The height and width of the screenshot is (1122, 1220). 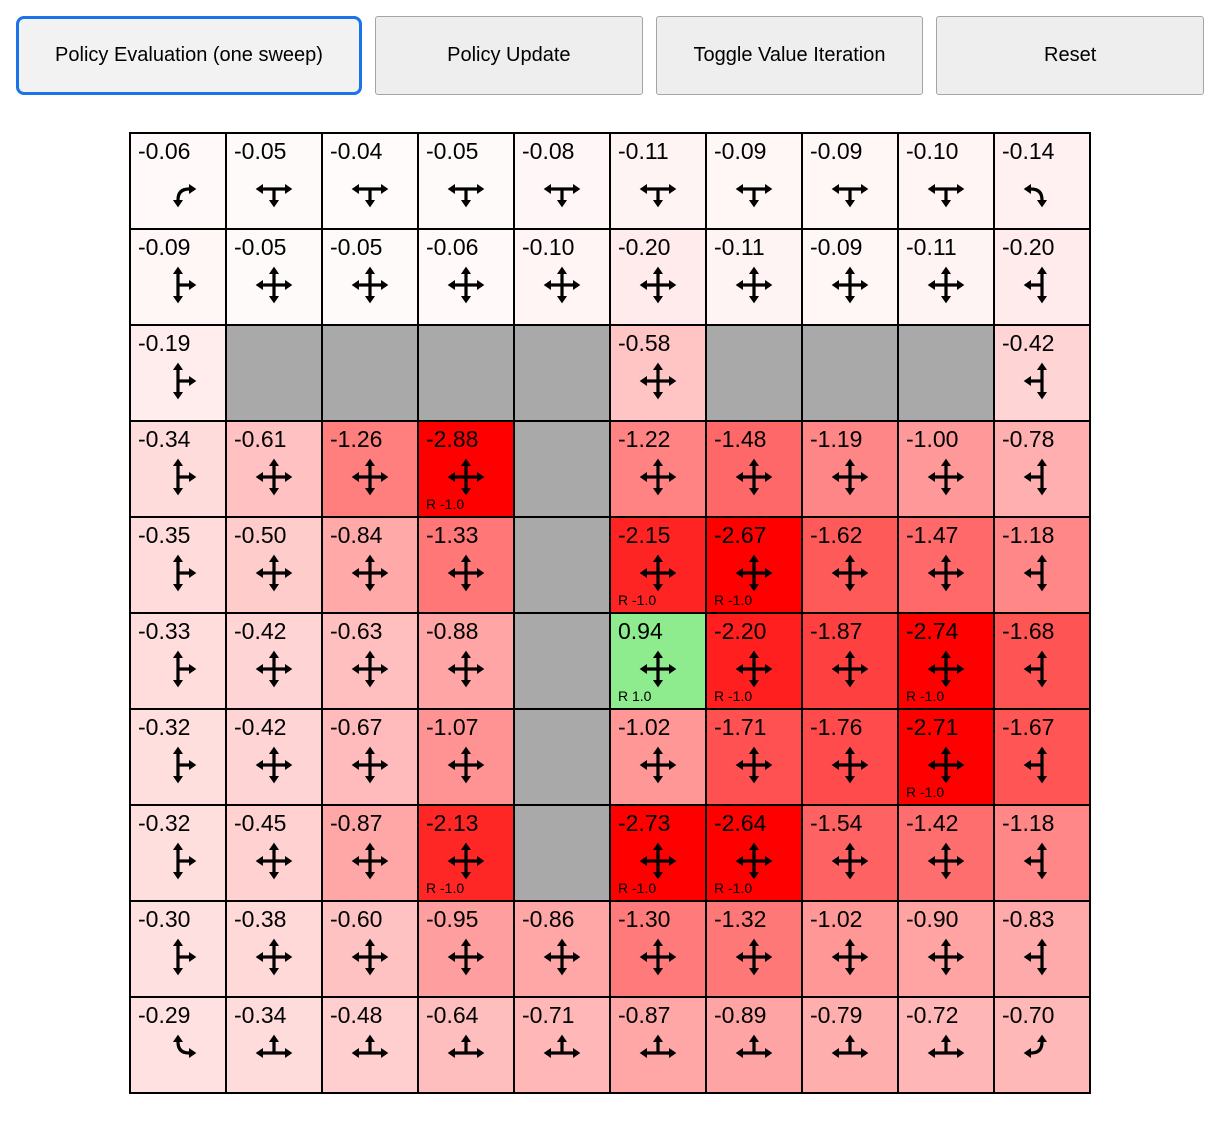 What do you see at coordinates (1042, 661) in the screenshot?
I see `grid-cell: -1.68` at bounding box center [1042, 661].